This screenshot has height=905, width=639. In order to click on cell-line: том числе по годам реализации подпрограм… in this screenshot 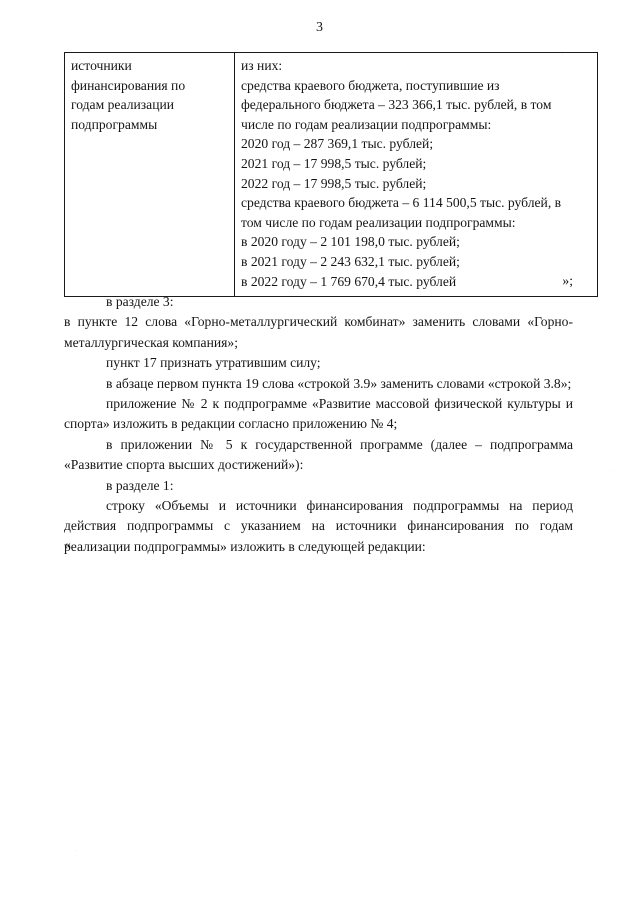, I will do `click(378, 222)`.